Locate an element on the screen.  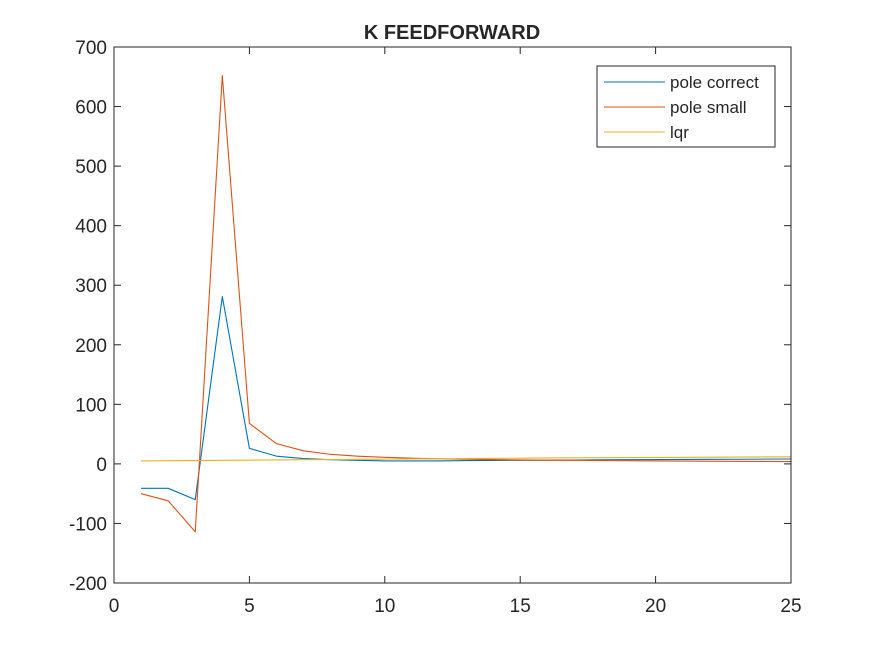
legend: pole correct pole small lqr is located at coordinates (686, 106).